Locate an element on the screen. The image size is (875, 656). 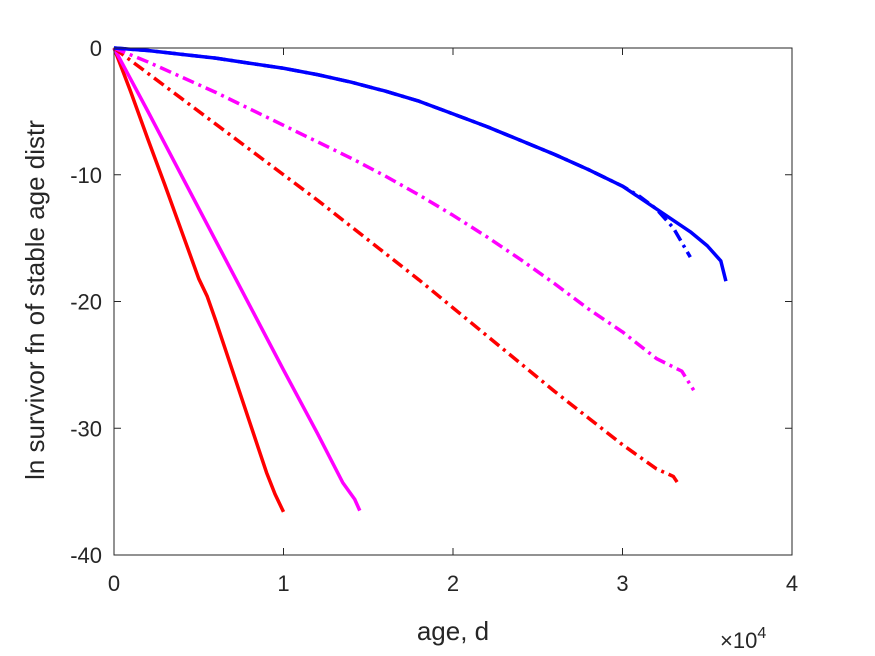
x-axis-exponent-base: ×10 is located at coordinates (738, 640).